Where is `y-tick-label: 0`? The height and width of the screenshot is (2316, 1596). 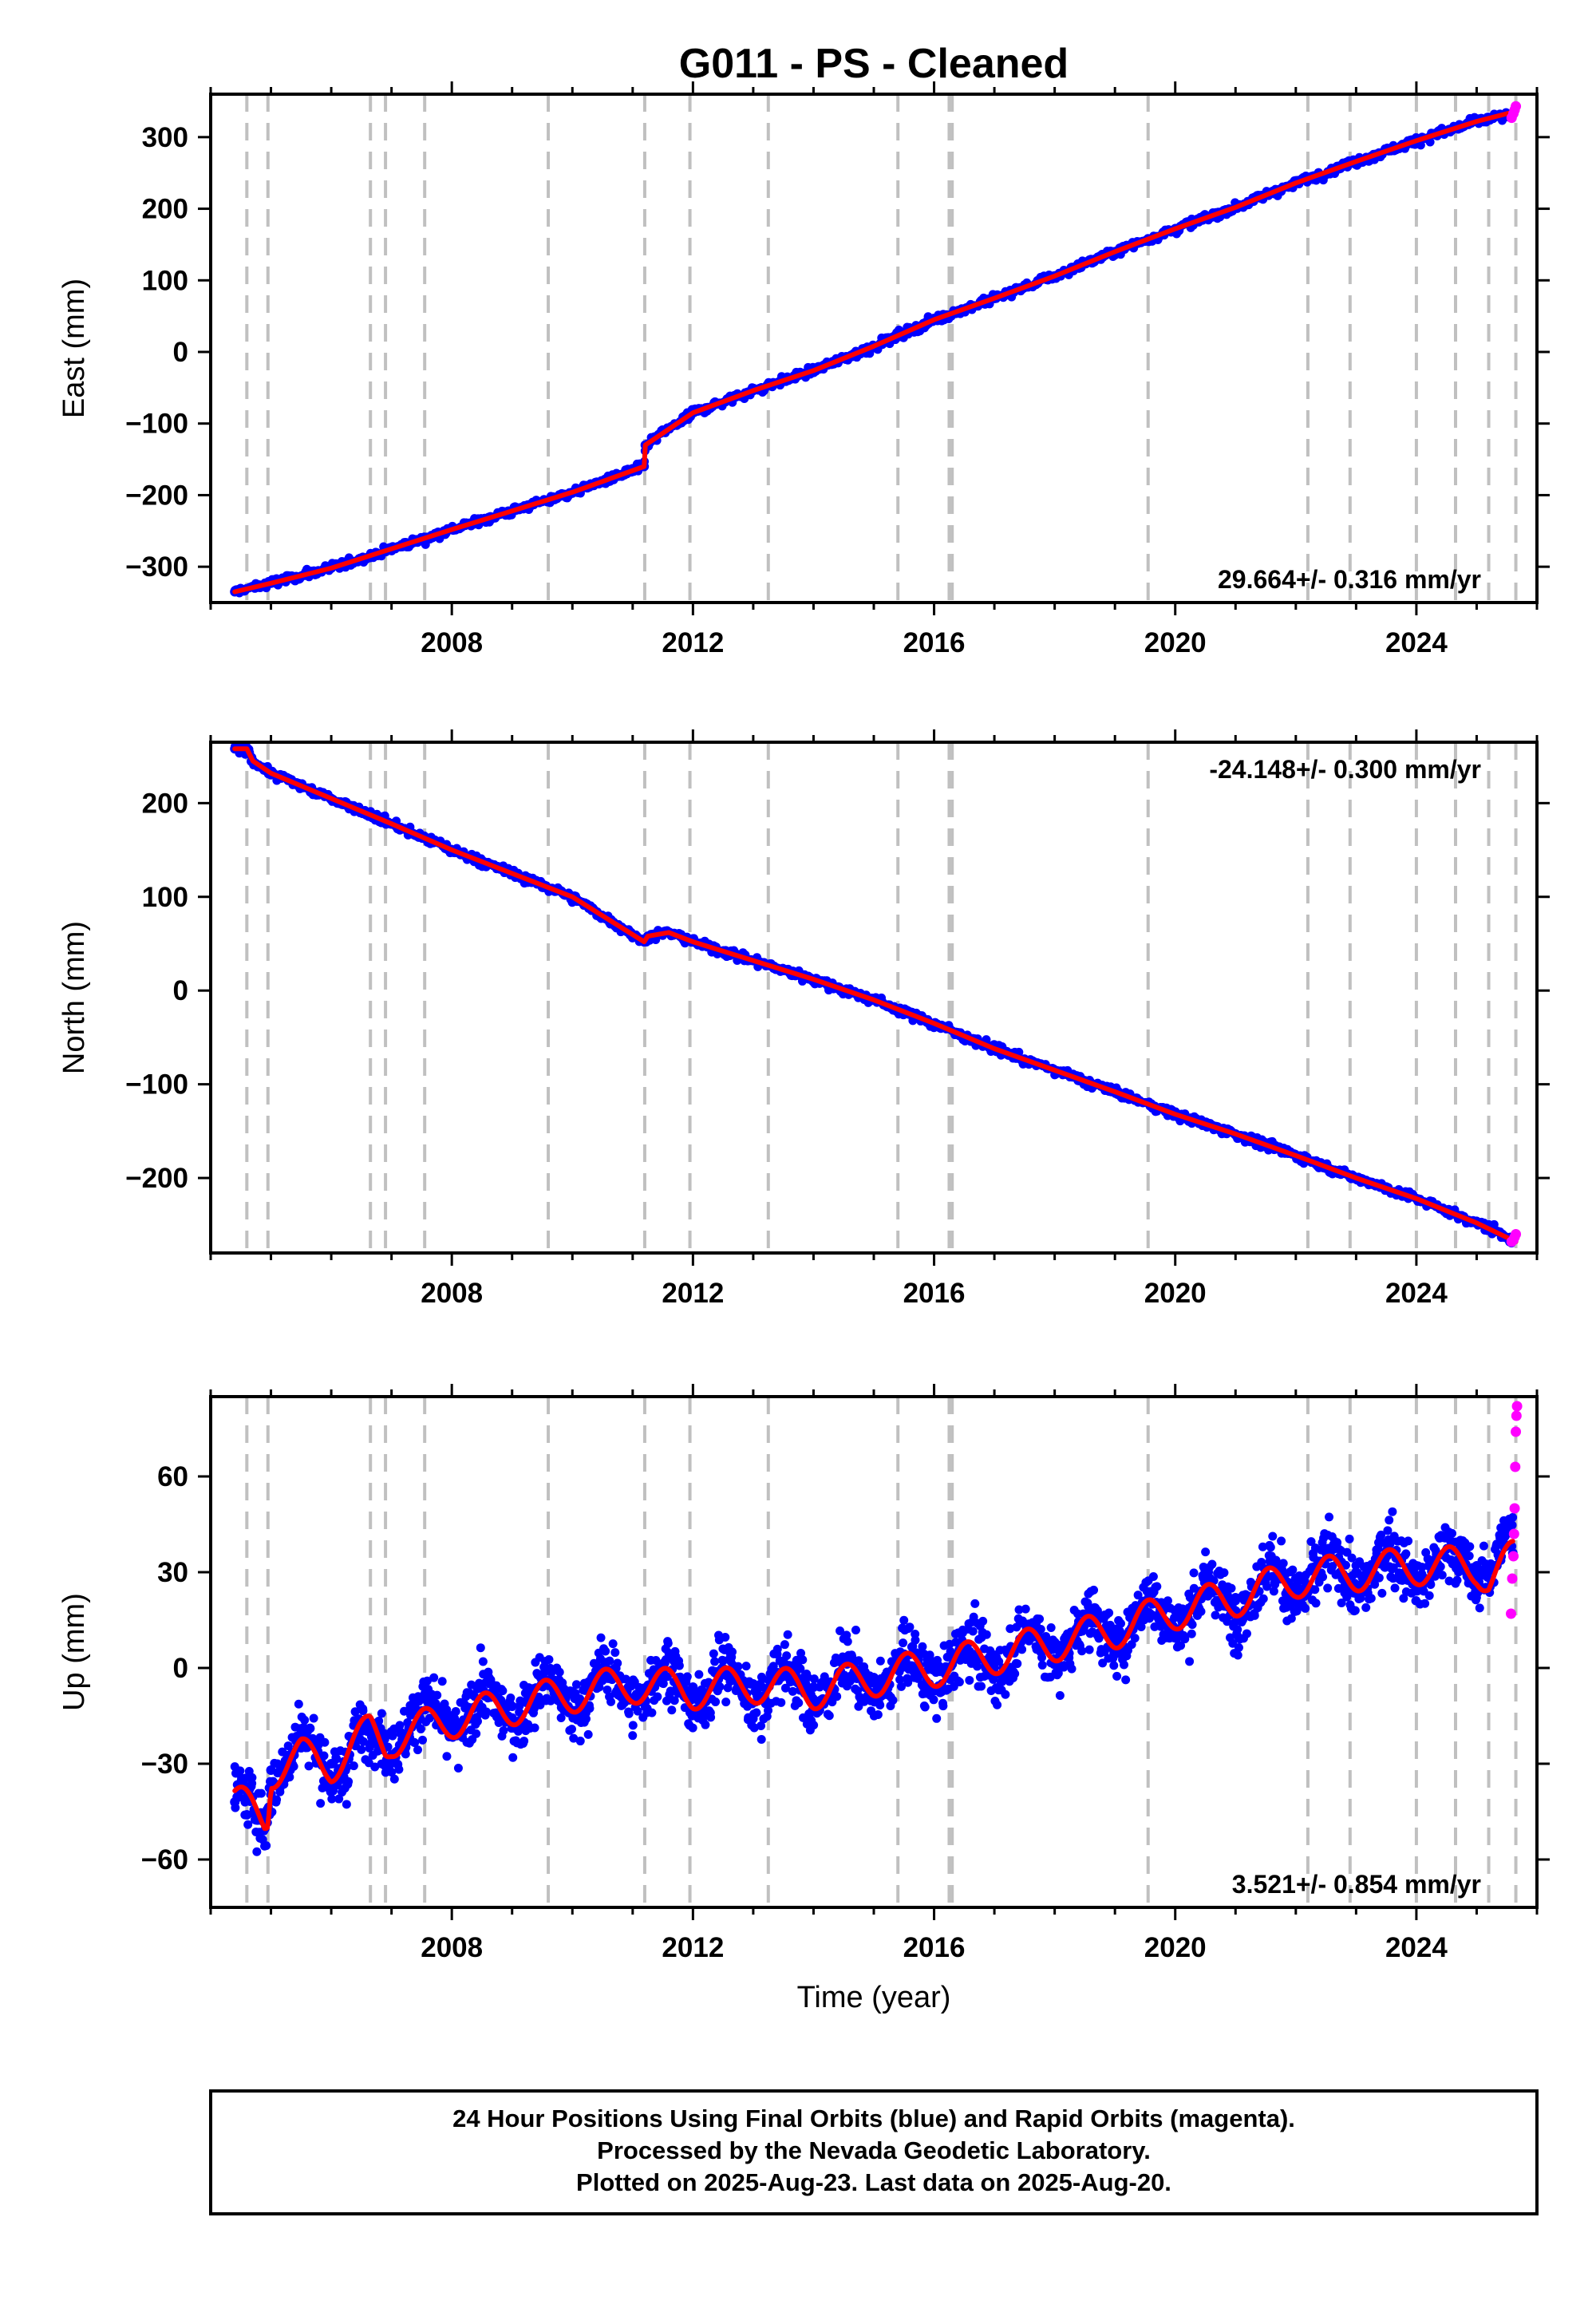 y-tick-label: 0 is located at coordinates (180, 991).